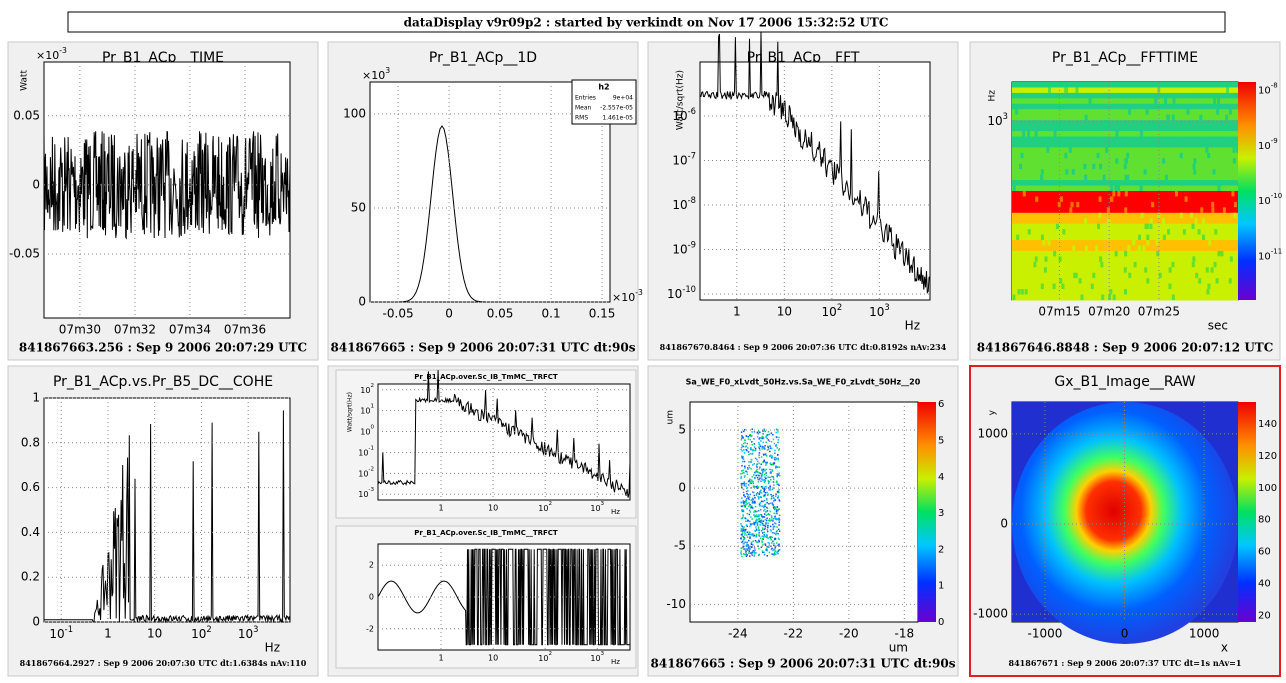 Image resolution: width=1286 pixels, height=683 pixels. I want to click on x-tick-label: 07m32, so click(135, 330).